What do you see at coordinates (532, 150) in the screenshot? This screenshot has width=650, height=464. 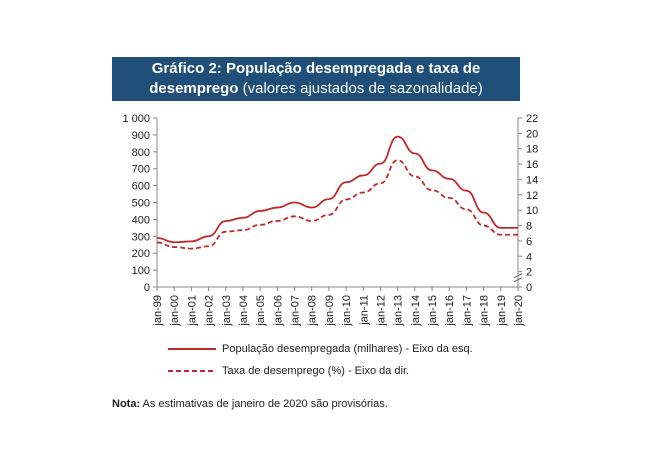 I see `right-tick-label: 18` at bounding box center [532, 150].